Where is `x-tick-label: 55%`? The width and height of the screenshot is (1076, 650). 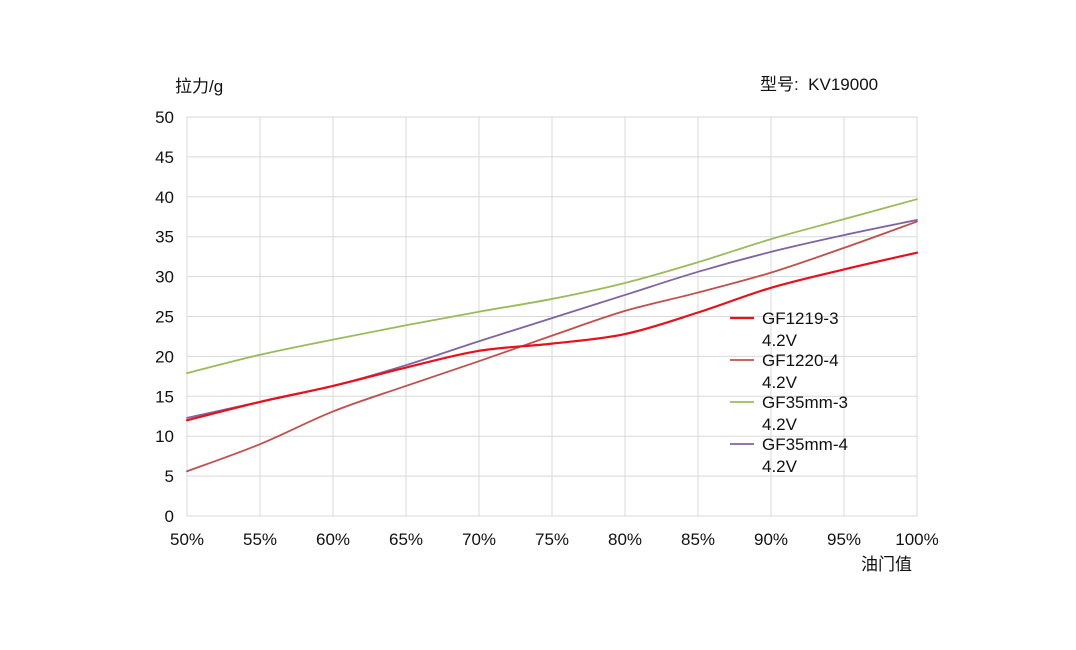
x-tick-label: 55% is located at coordinates (260, 539).